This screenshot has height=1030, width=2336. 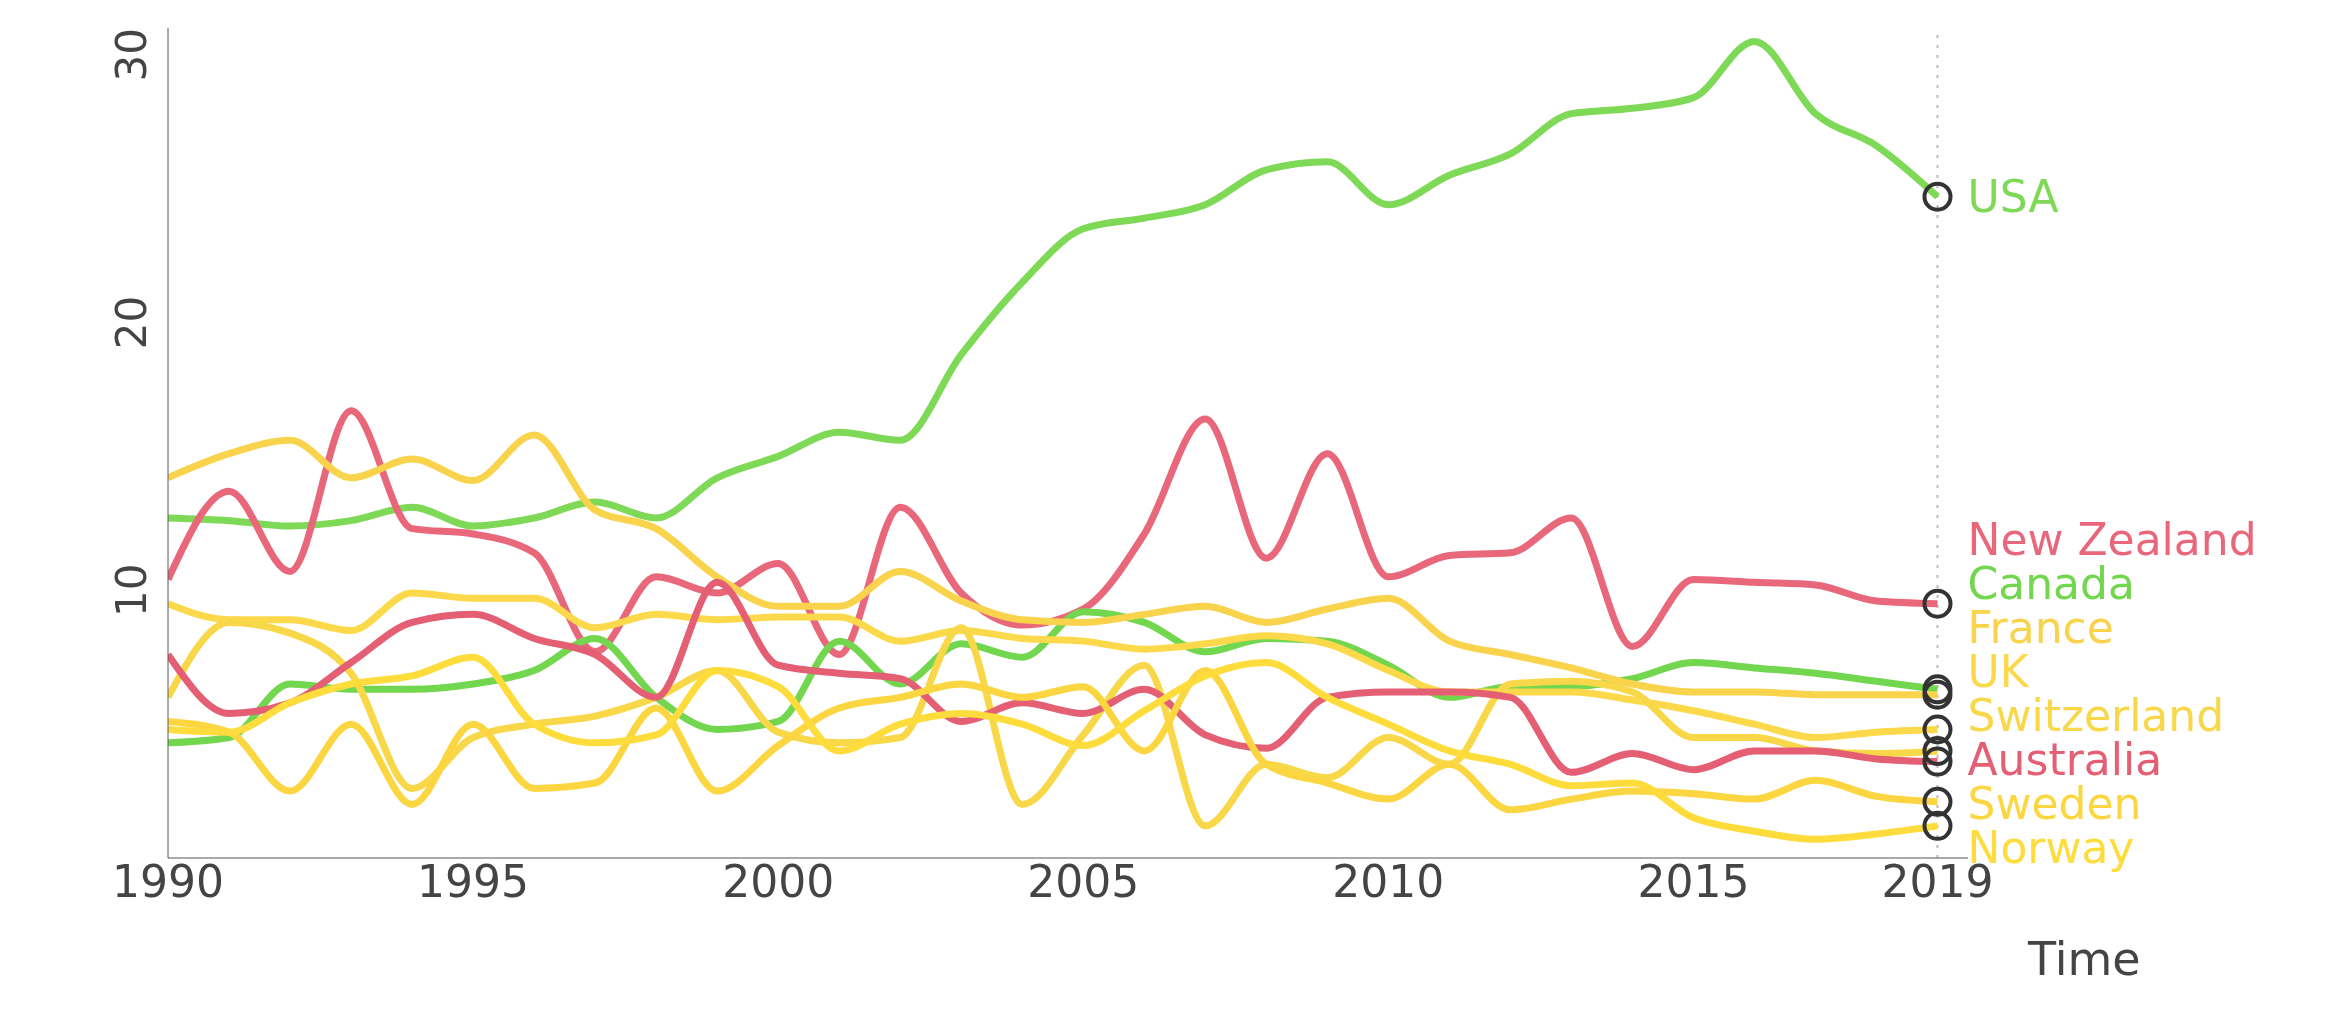 I want to click on x-axis-title: Time, so click(x=2084, y=959).